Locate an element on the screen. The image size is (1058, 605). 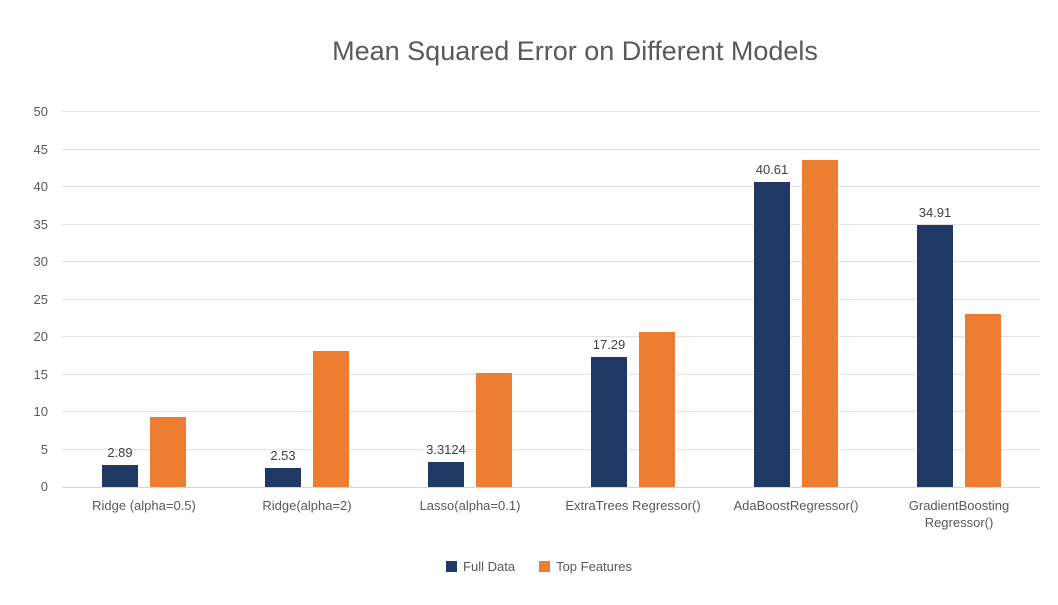
legend-label-top-features: Top Features is located at coordinates (594, 566).